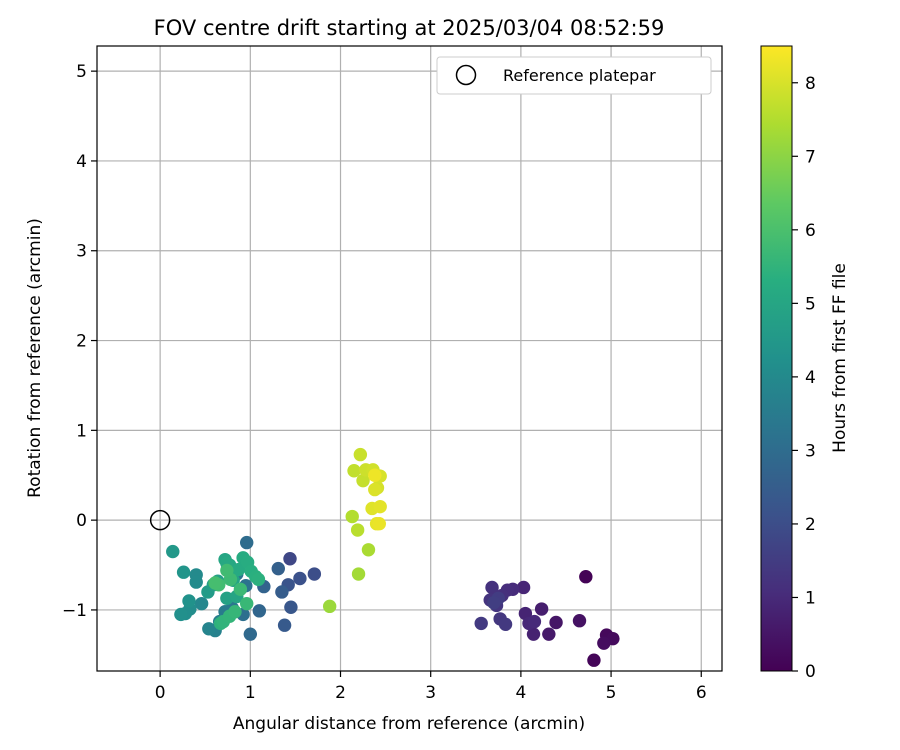 The width and height of the screenshot is (900, 750). Describe the element at coordinates (81, 521) in the screenshot. I see `y-tick-label: 0` at that location.